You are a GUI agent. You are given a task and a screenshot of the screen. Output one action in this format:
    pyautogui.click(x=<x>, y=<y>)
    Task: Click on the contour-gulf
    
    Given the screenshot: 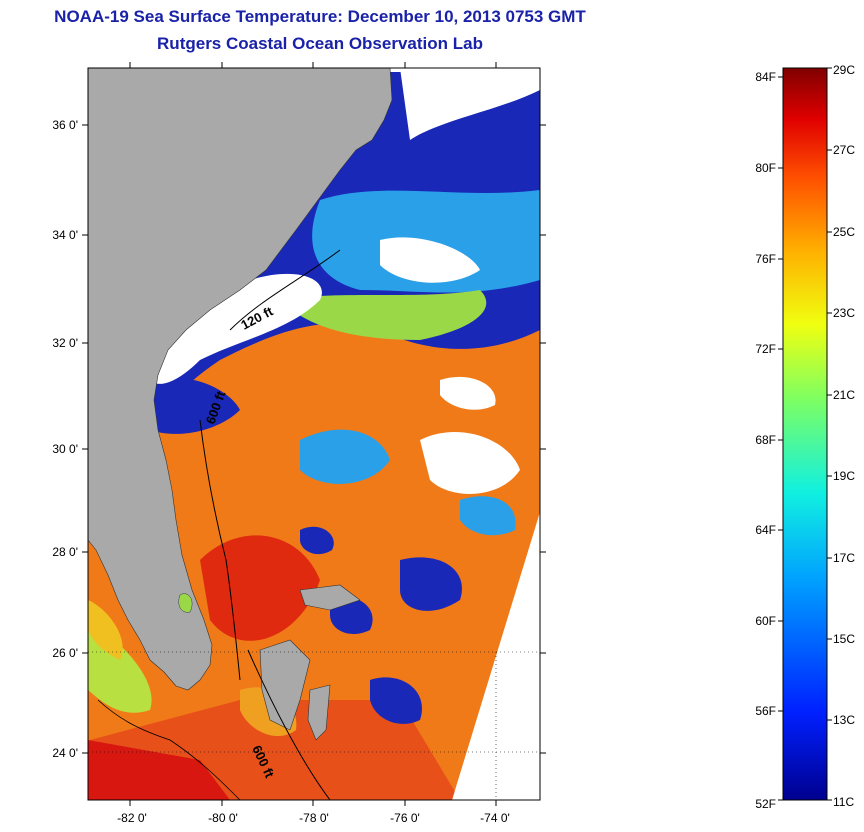 What is the action you would take?
    pyautogui.click(x=169, y=750)
    